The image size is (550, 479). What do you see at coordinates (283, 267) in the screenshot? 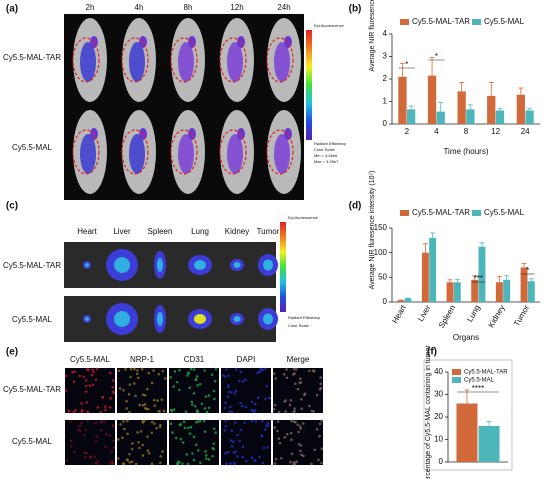
I see `colorbar` at bounding box center [283, 267].